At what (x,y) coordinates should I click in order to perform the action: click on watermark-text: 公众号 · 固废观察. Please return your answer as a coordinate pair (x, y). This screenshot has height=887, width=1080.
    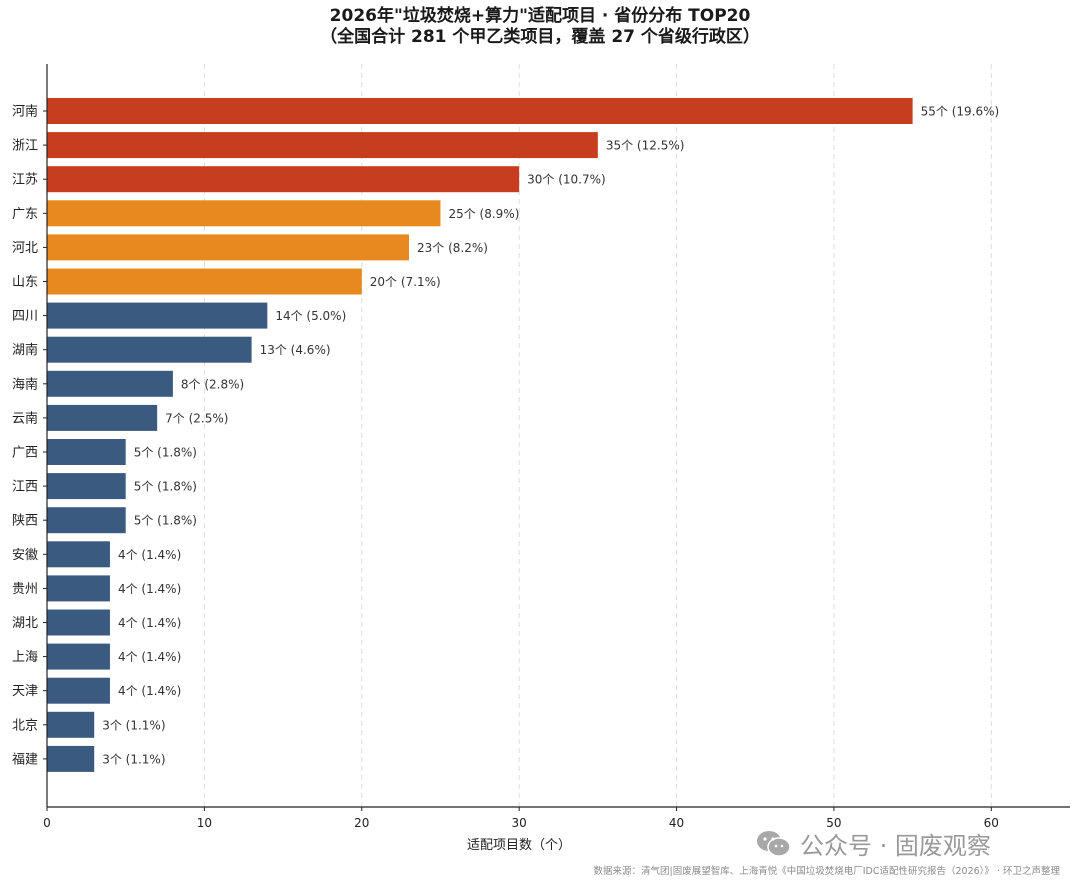
    Looking at the image, I should click on (895, 846).